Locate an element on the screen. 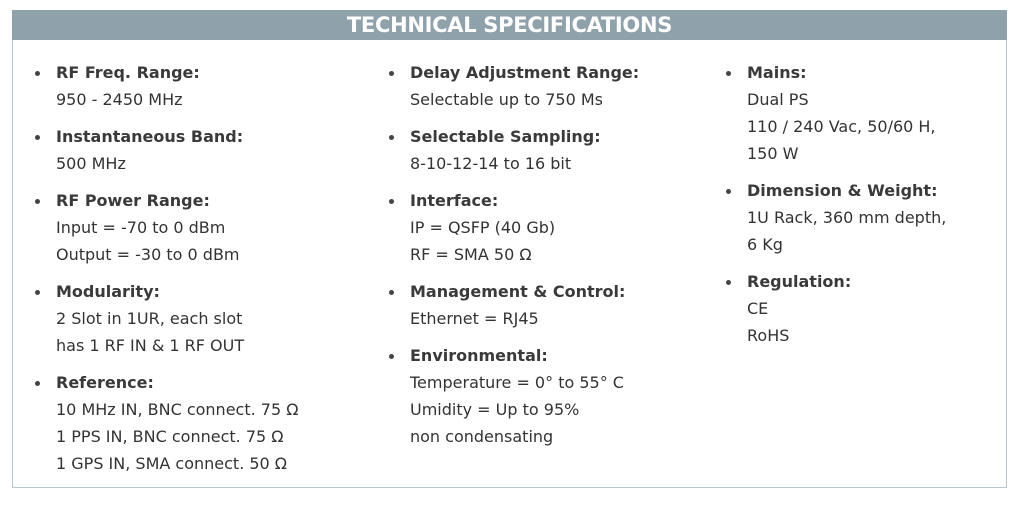  spec-value: 150 W is located at coordinates (773, 153).